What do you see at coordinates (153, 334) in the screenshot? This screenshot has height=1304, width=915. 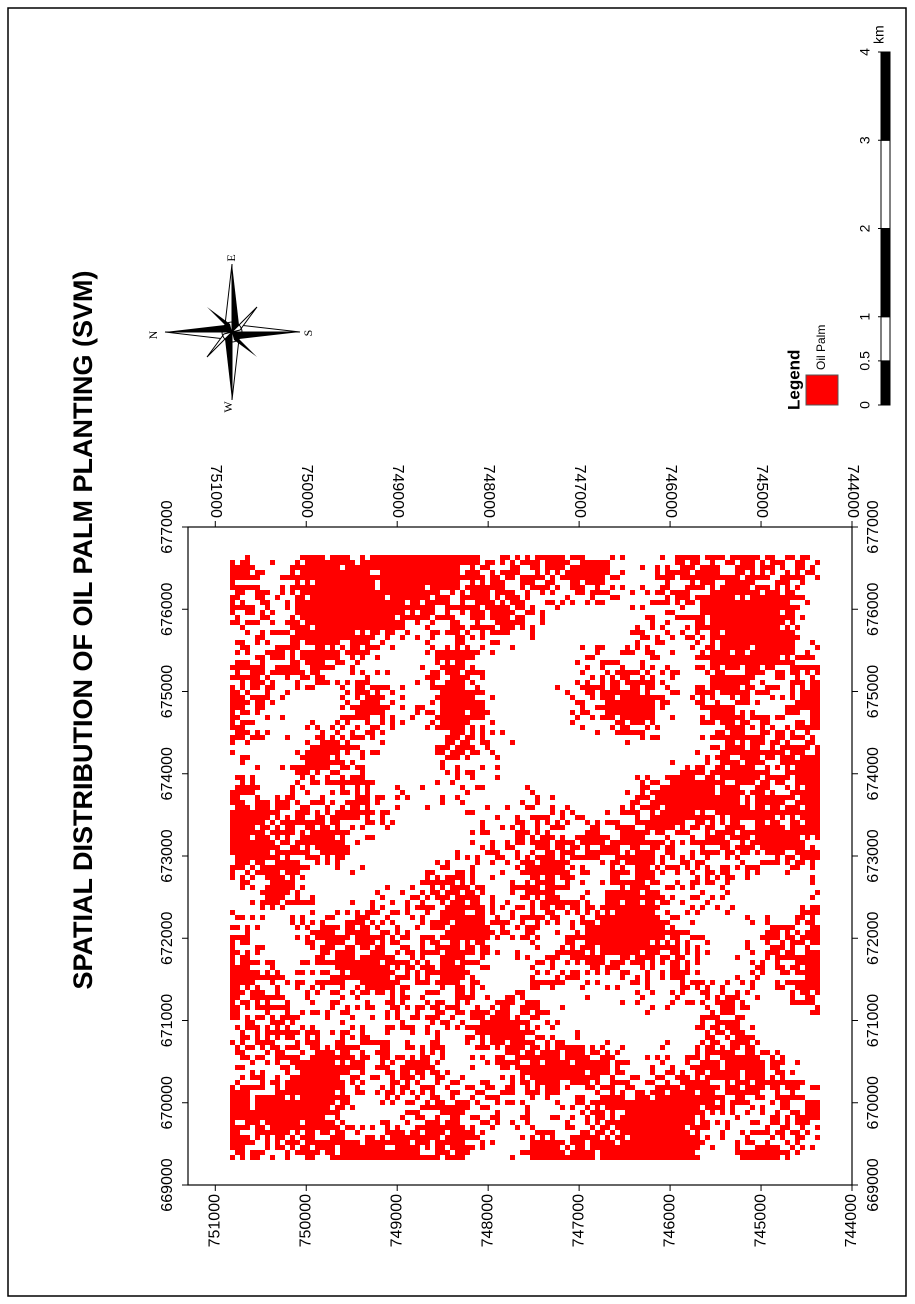 I see `compass-north: N` at bounding box center [153, 334].